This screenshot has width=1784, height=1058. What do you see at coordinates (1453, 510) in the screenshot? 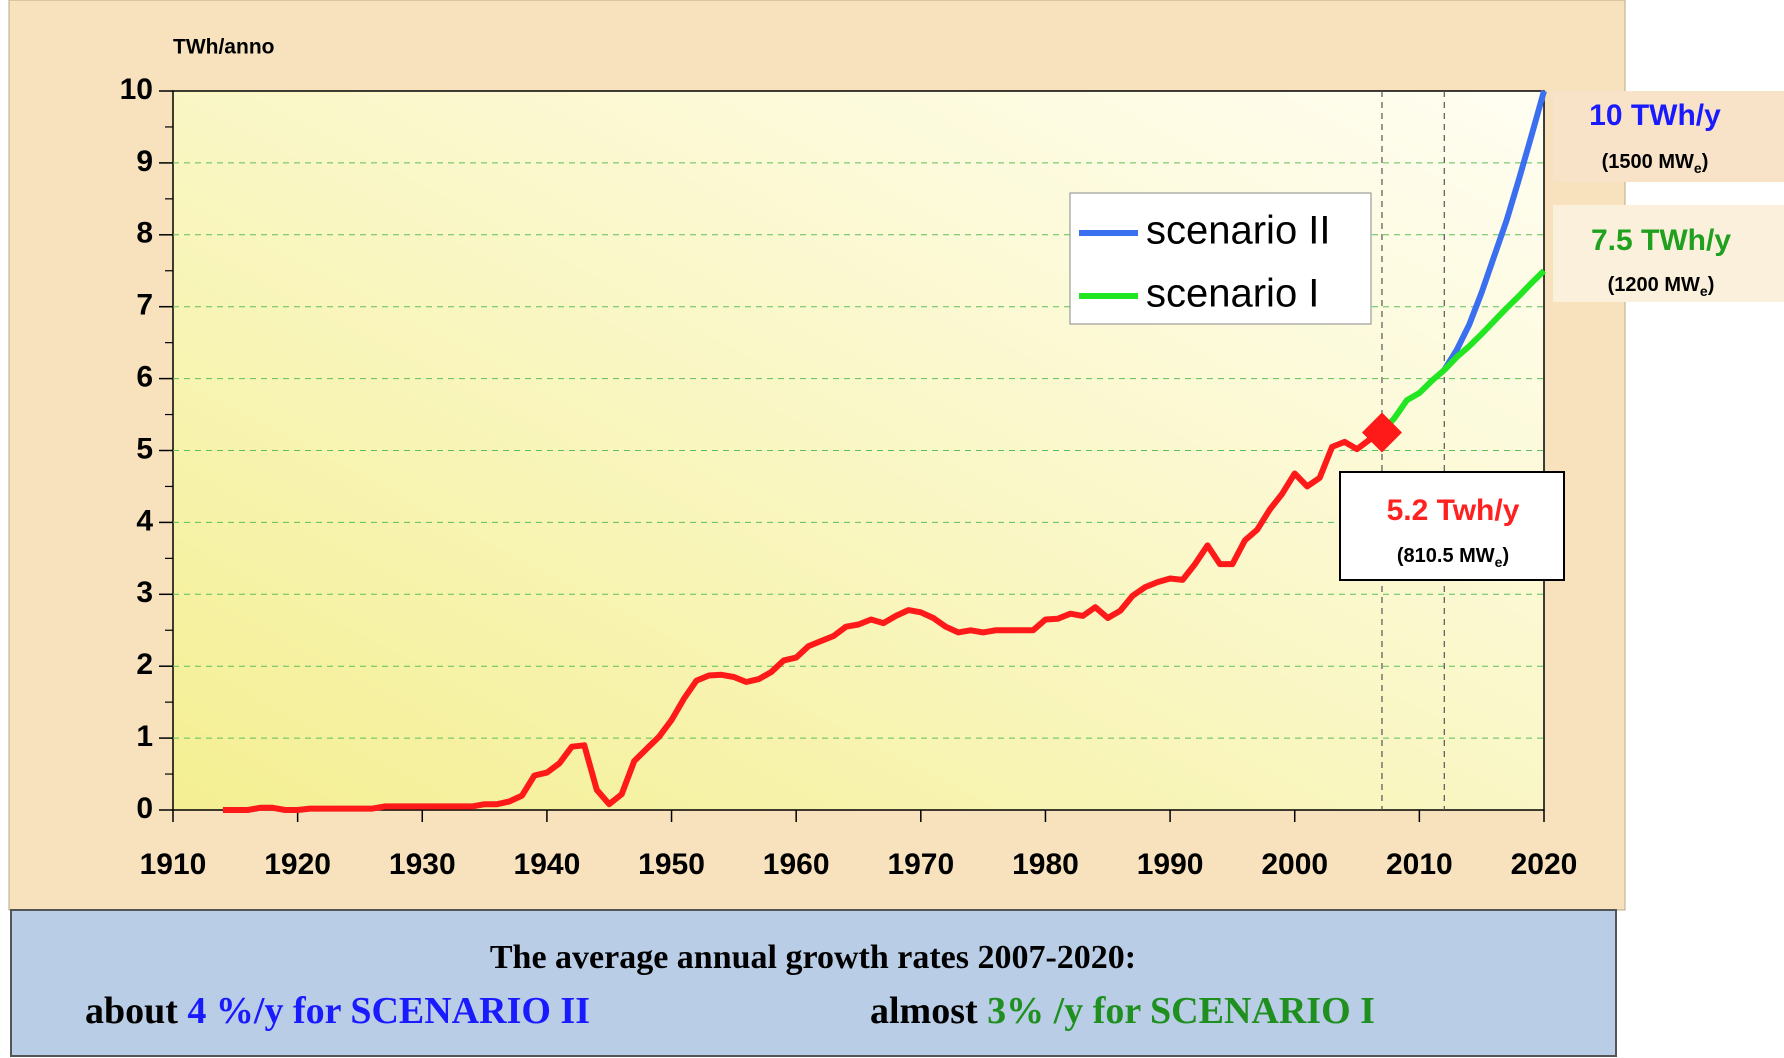
I see `annotation: 5.2 Twh/y` at bounding box center [1453, 510].